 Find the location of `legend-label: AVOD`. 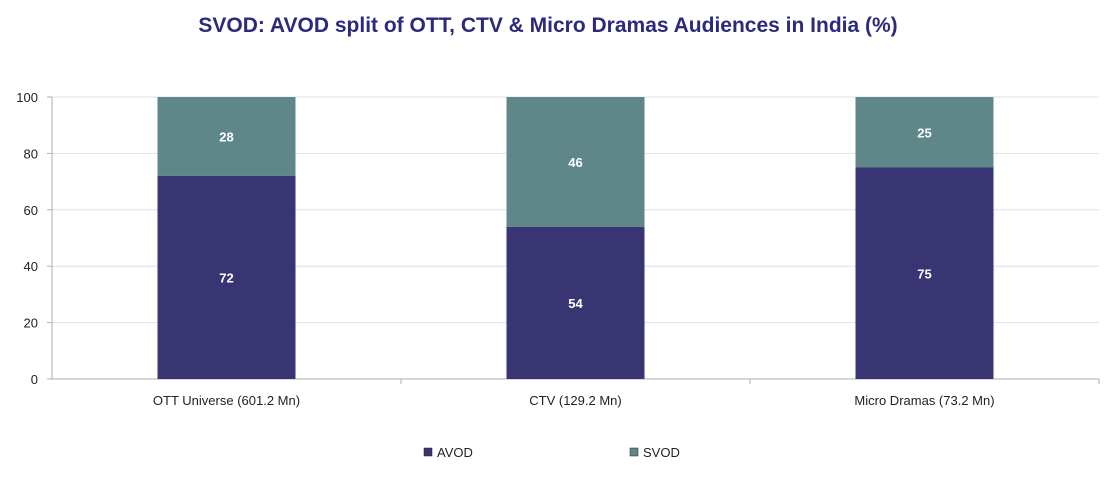

legend-label: AVOD is located at coordinates (455, 452).